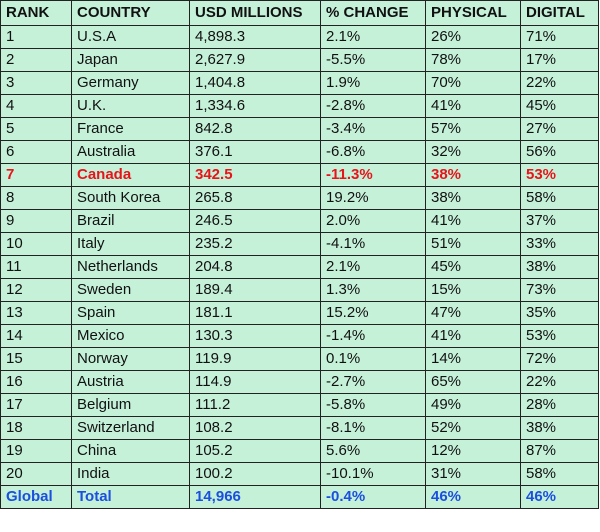 Image resolution: width=600 pixels, height=532 pixels. What do you see at coordinates (299, 382) in the screenshot?
I see `table-row: 16 Austria 114.9 -2.7% 65% 22%` at bounding box center [299, 382].